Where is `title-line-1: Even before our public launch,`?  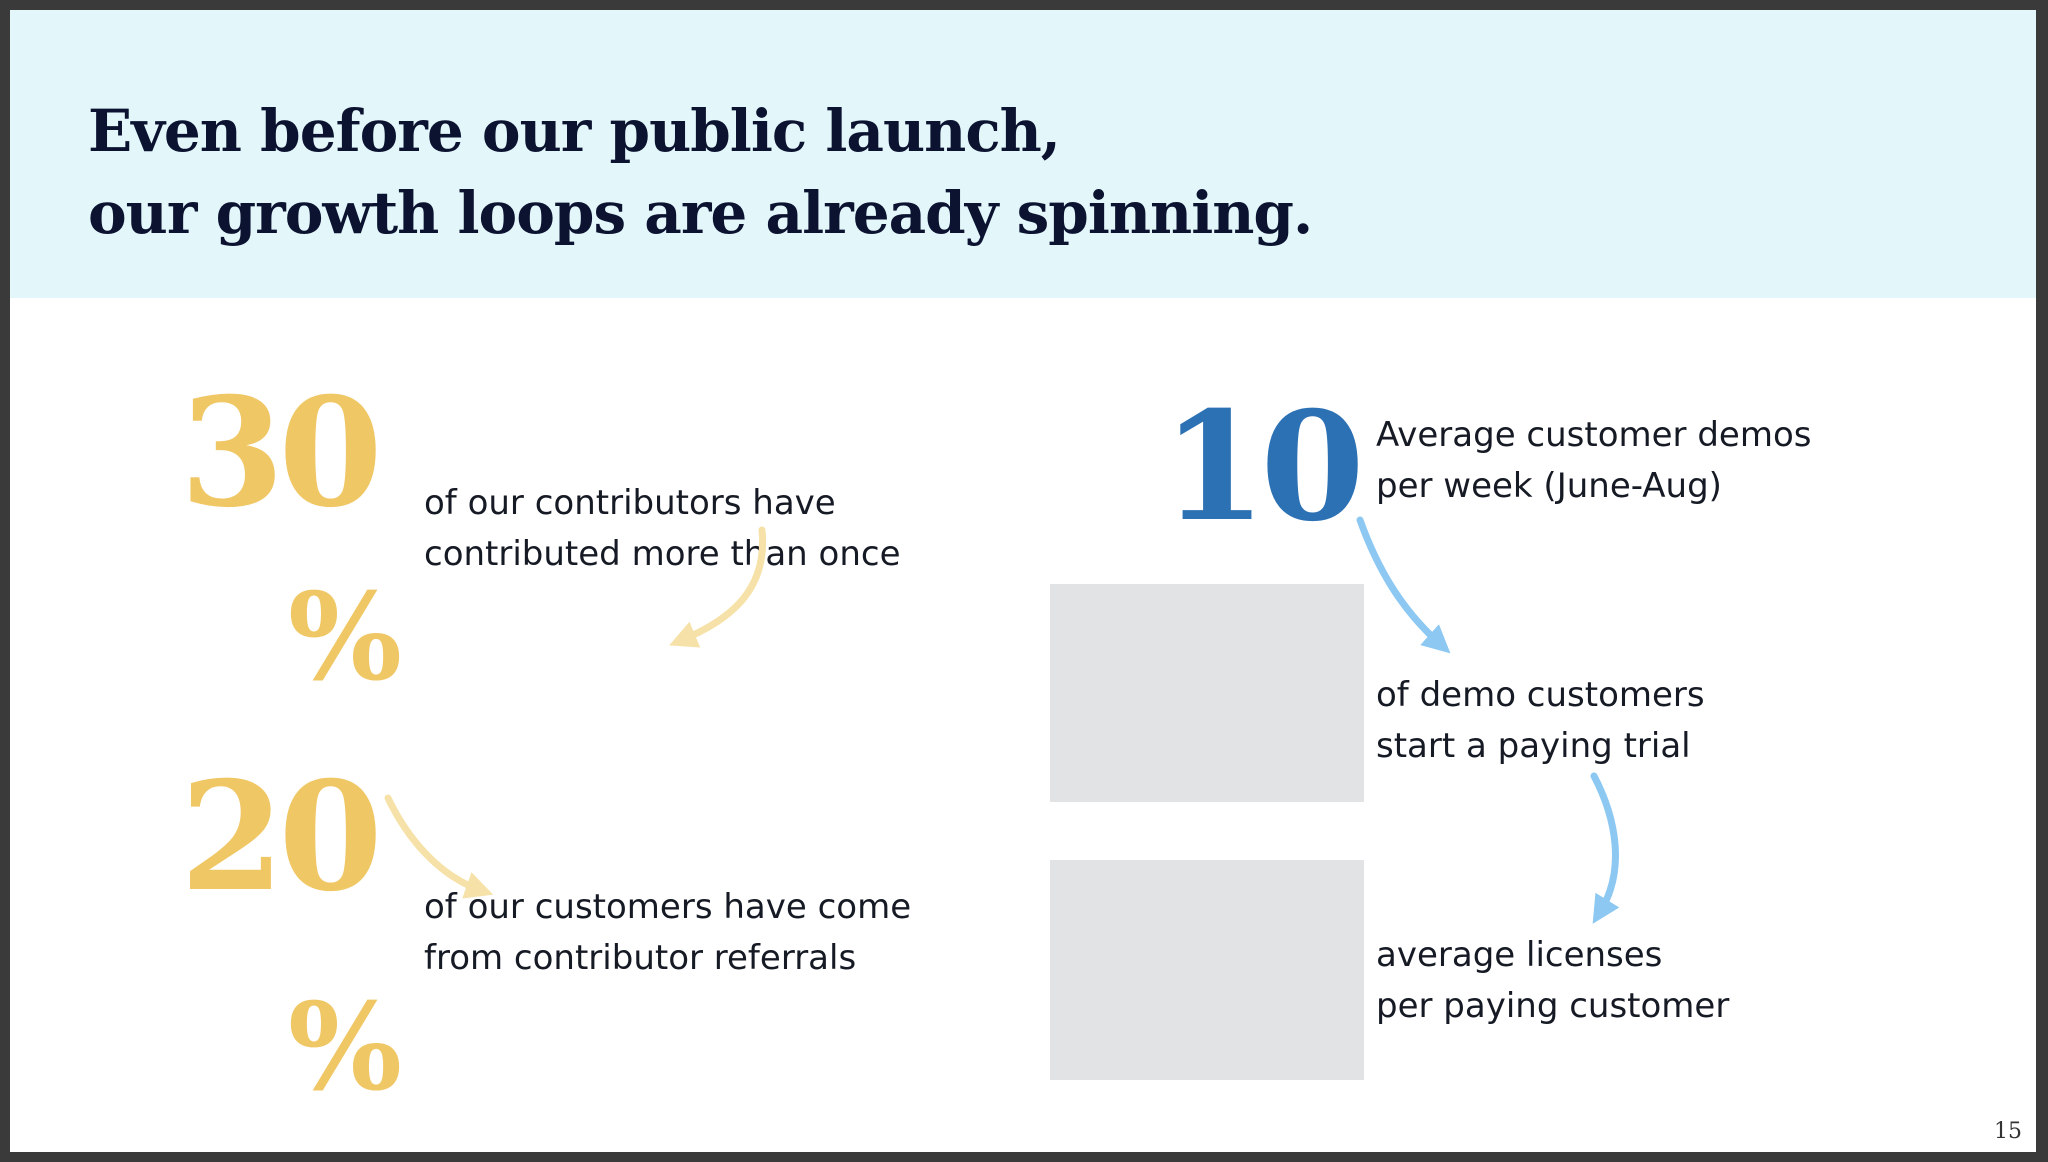
title-line-1: Even before our public launch, is located at coordinates (574, 131).